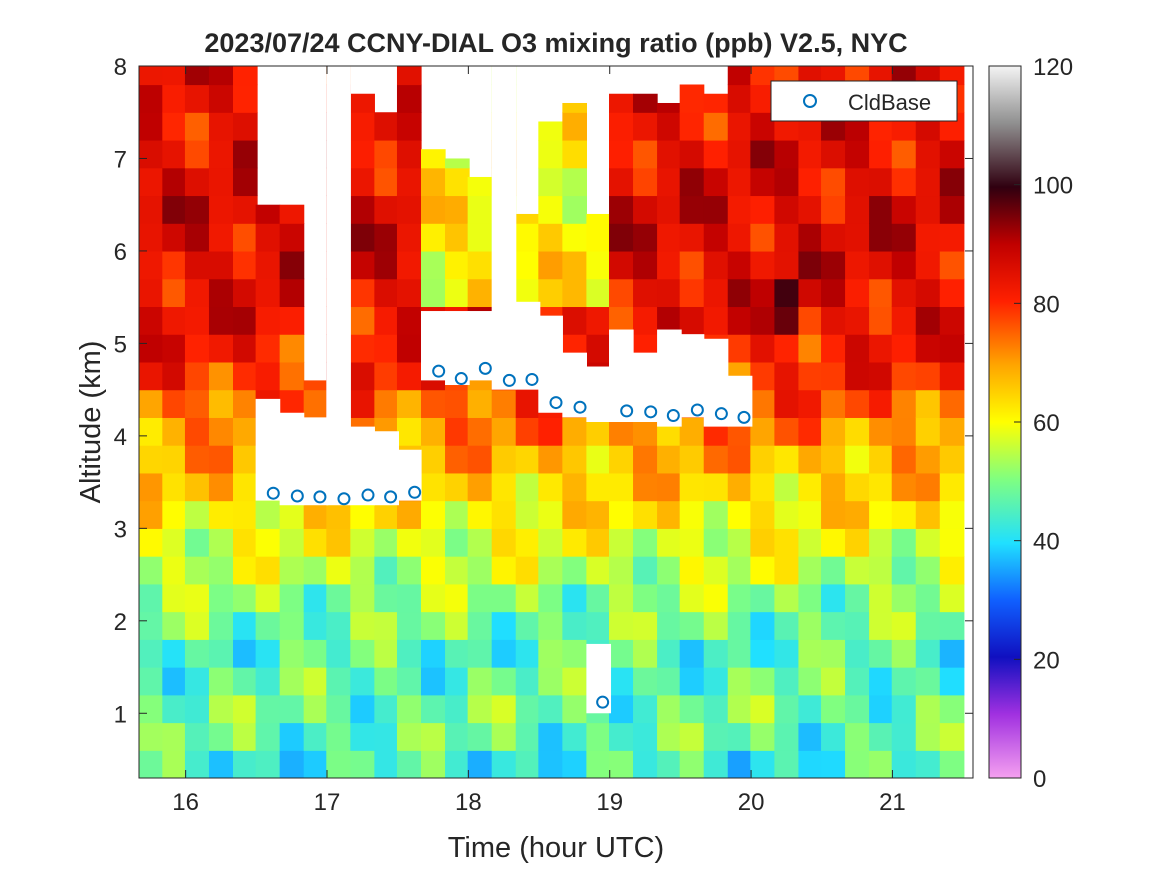  Describe the element at coordinates (1043, 423) in the screenshot. I see `colorbar-ticks: 0 20 40 60 80 100 120` at that location.